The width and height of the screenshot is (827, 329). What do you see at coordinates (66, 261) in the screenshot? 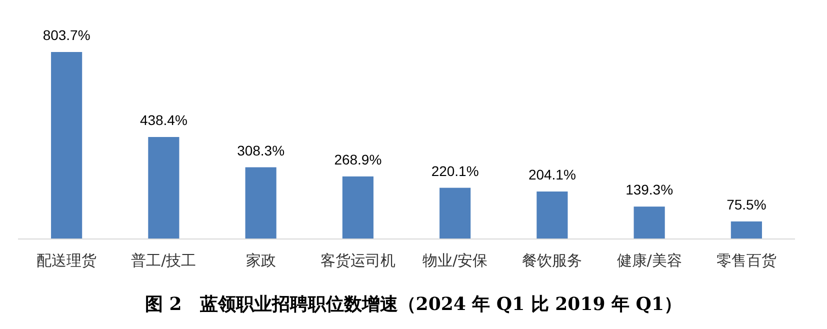
I see `x-tick-label: 配送理货` at bounding box center [66, 261].